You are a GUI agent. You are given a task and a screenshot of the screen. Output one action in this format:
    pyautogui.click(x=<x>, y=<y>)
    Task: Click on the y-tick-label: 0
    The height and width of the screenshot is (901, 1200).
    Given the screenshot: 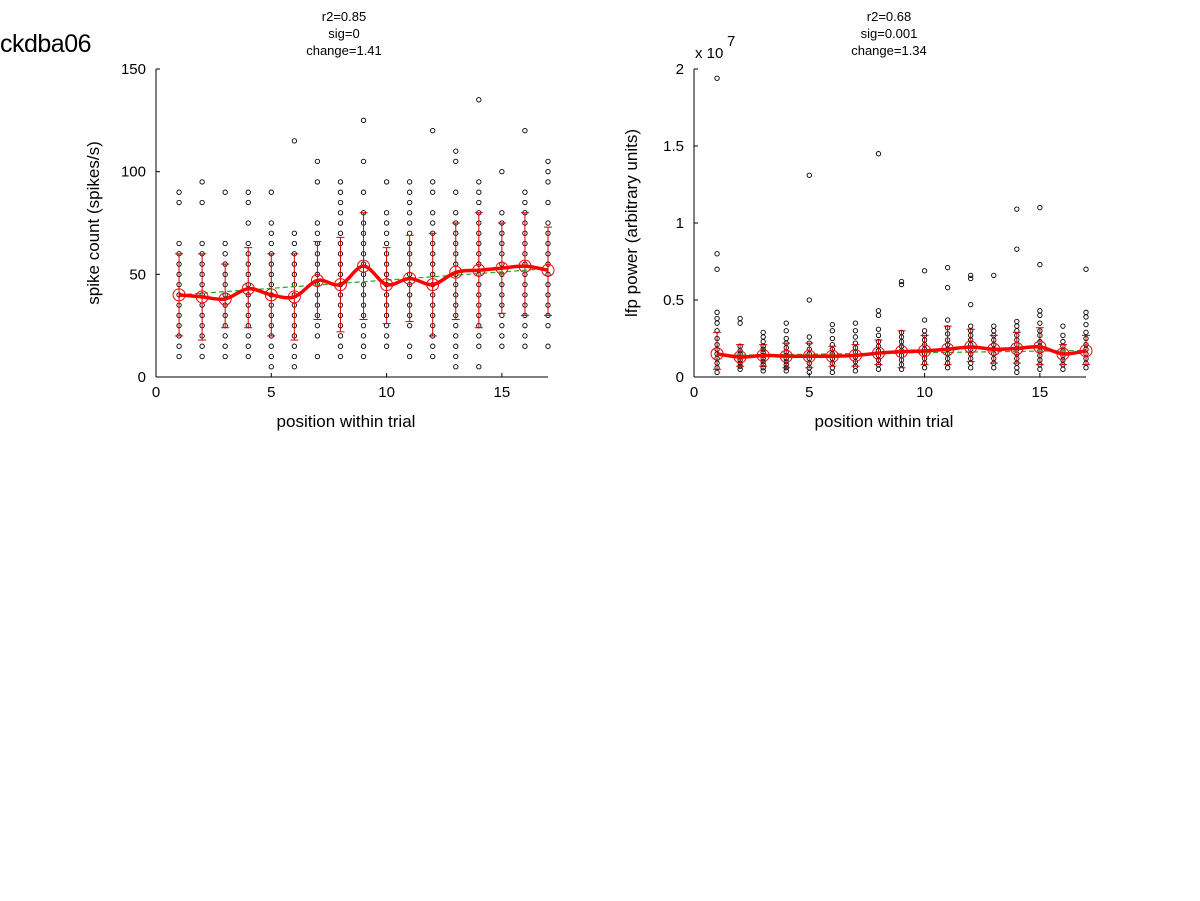 What is the action you would take?
    pyautogui.click(x=142, y=377)
    